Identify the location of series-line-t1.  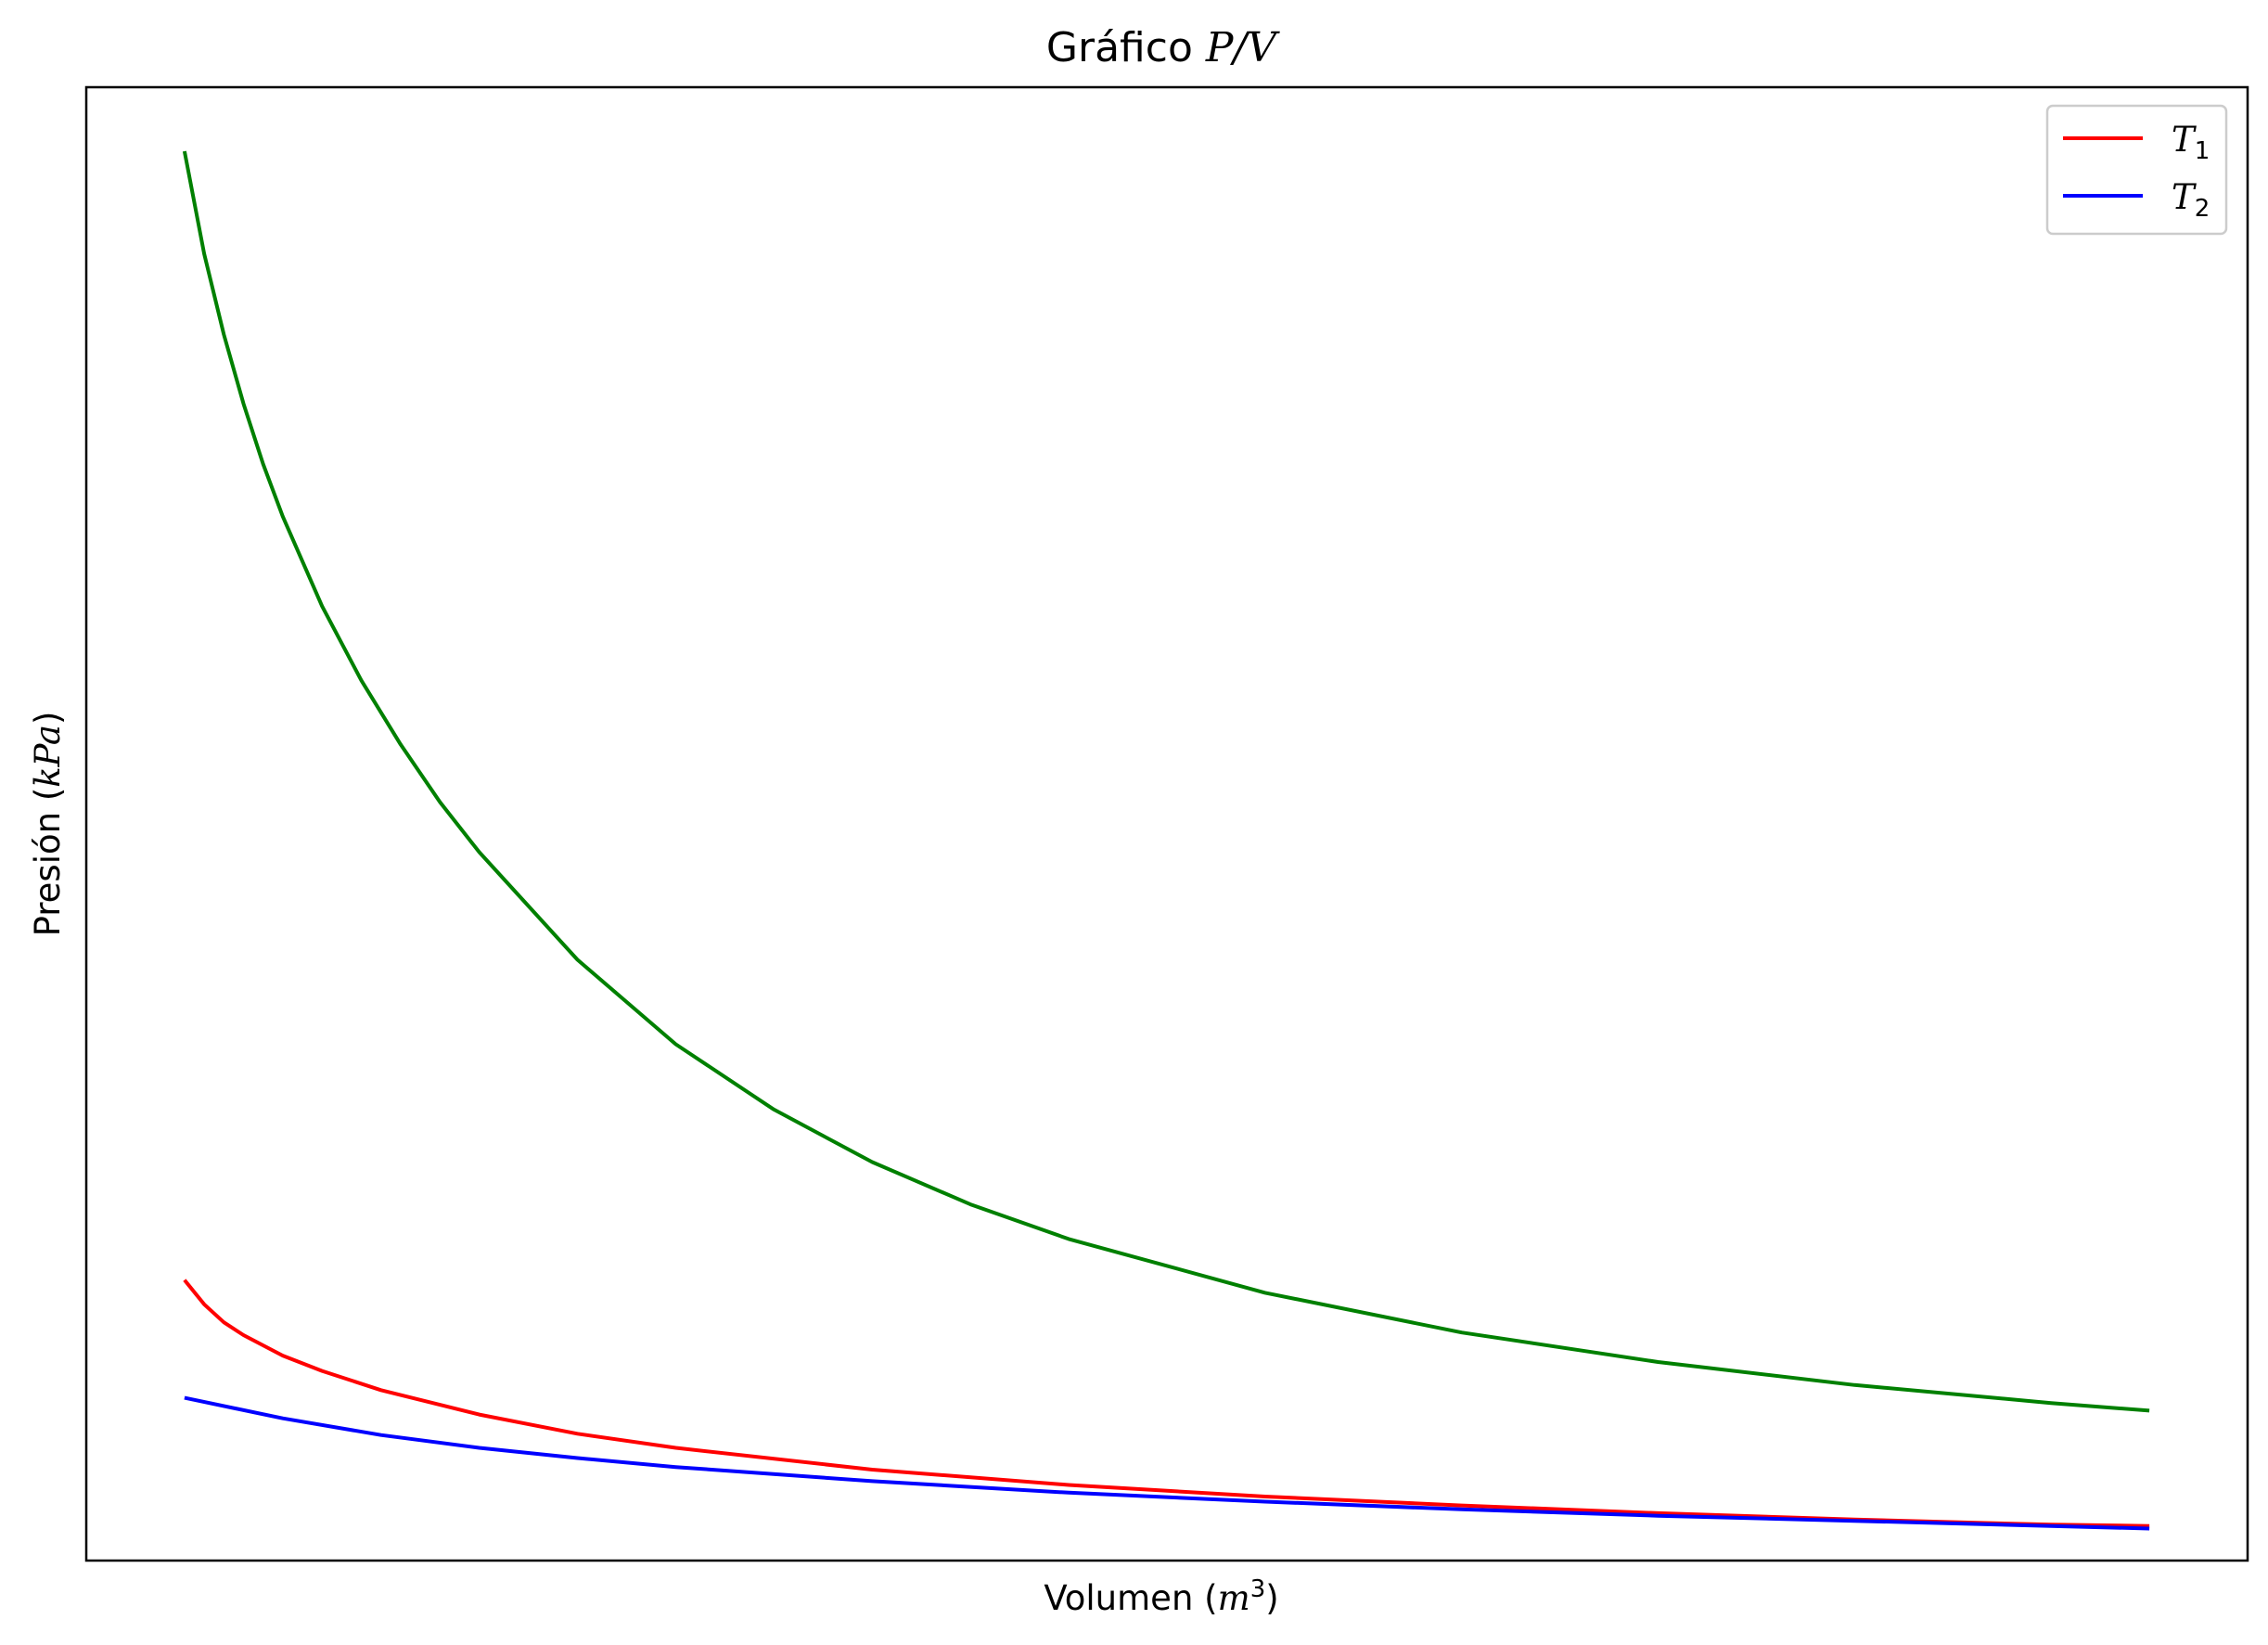
(1166, 1403).